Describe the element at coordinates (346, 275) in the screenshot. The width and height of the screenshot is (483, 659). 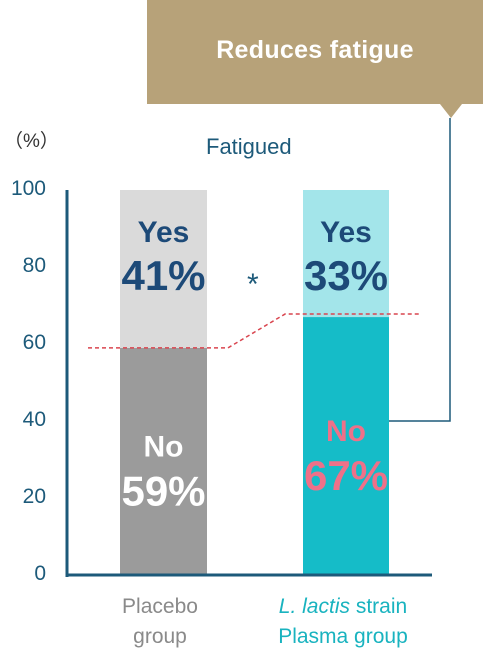
I see `bar-lactis-yes-value: 33%` at that location.